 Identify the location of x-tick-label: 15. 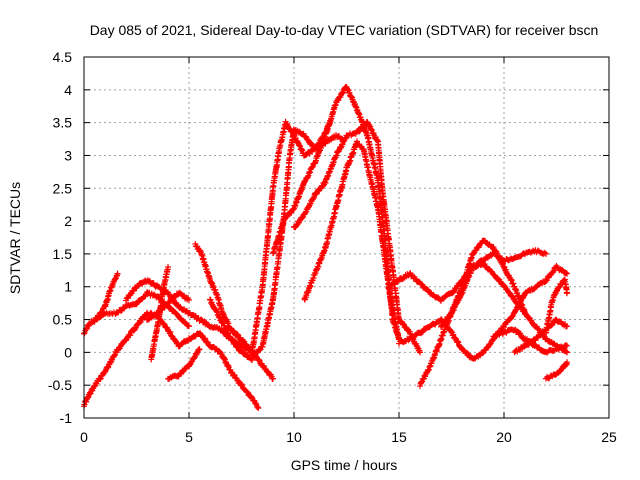
(399, 437).